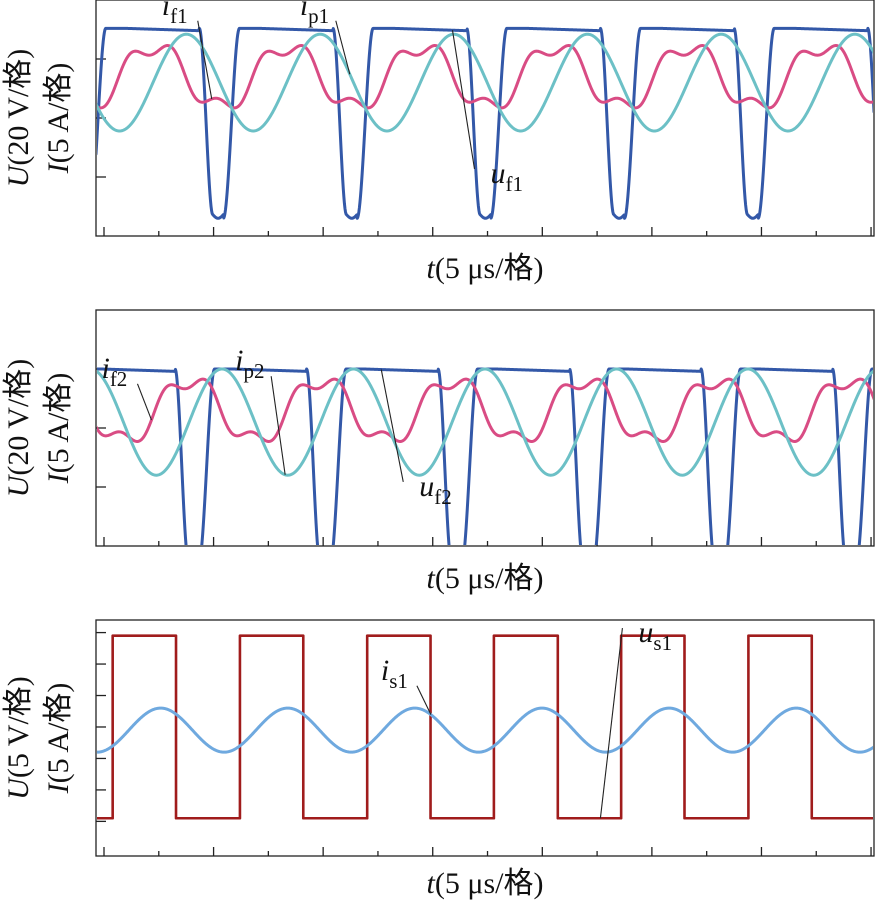  I want to click on label-u-f1: uf1, so click(506, 176).